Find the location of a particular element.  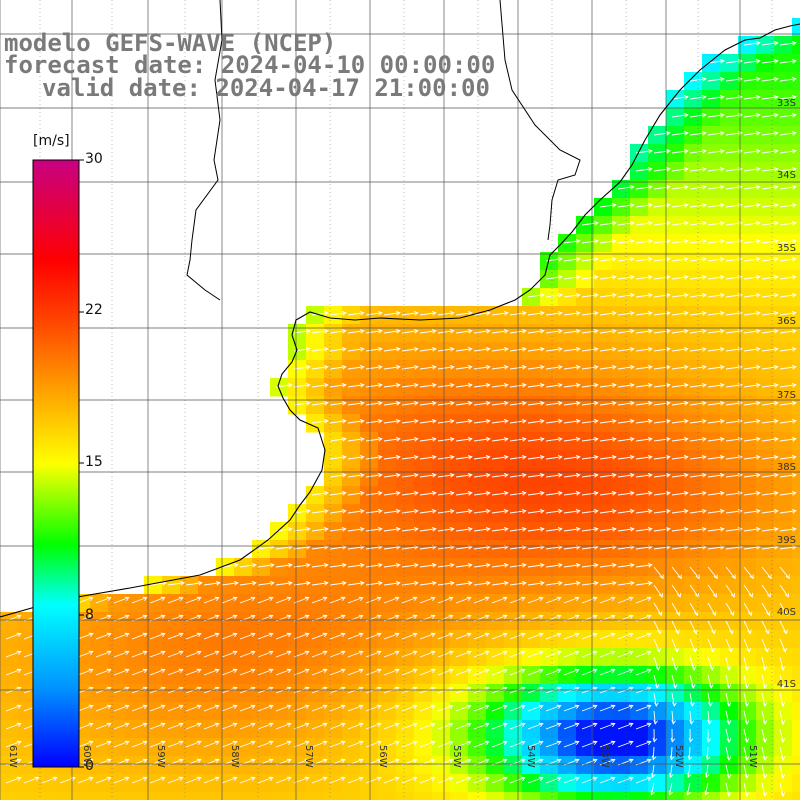

colorbar is located at coordinates (58, 463).